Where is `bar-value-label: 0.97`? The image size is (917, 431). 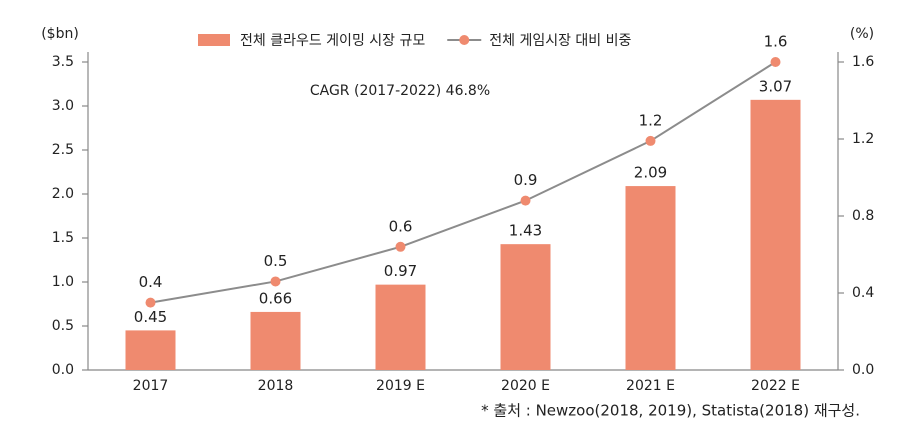 bar-value-label: 0.97 is located at coordinates (400, 271).